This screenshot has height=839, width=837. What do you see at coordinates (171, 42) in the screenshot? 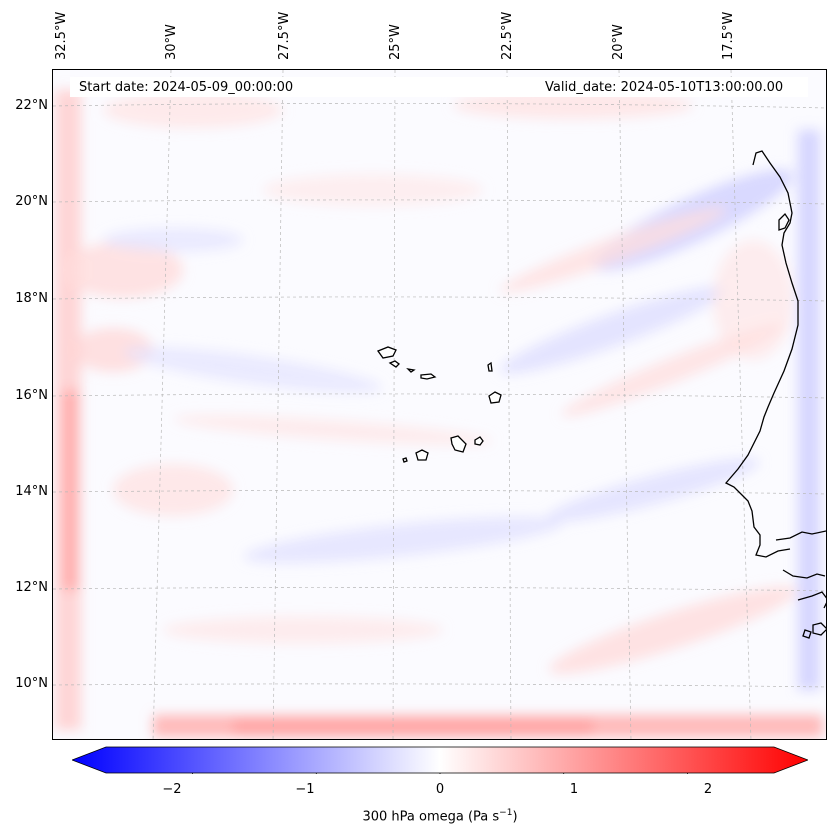
I see `lon-tick-label: 30°W` at bounding box center [171, 42].